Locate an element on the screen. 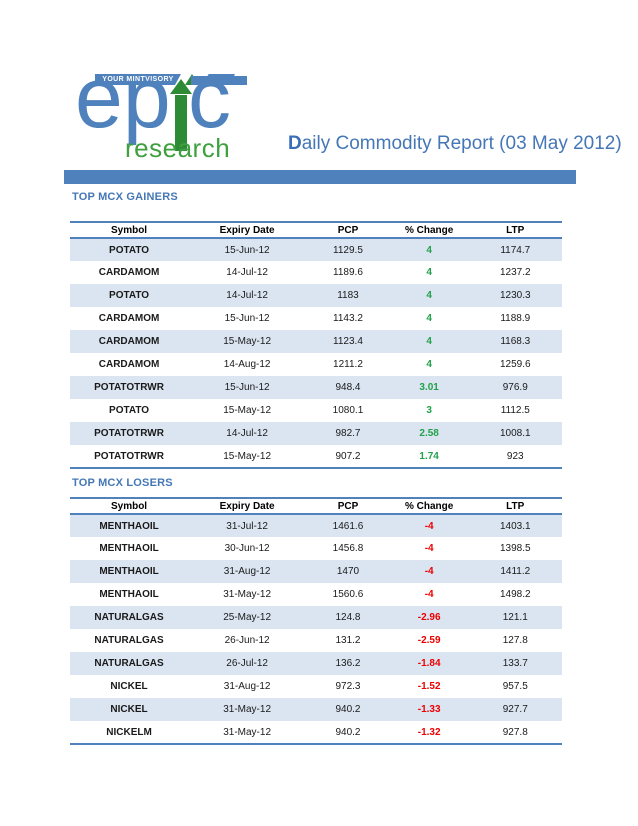  table-row: MENTHAOIL 31-May-12 1560.6 -4 1498.2 is located at coordinates (316, 594).